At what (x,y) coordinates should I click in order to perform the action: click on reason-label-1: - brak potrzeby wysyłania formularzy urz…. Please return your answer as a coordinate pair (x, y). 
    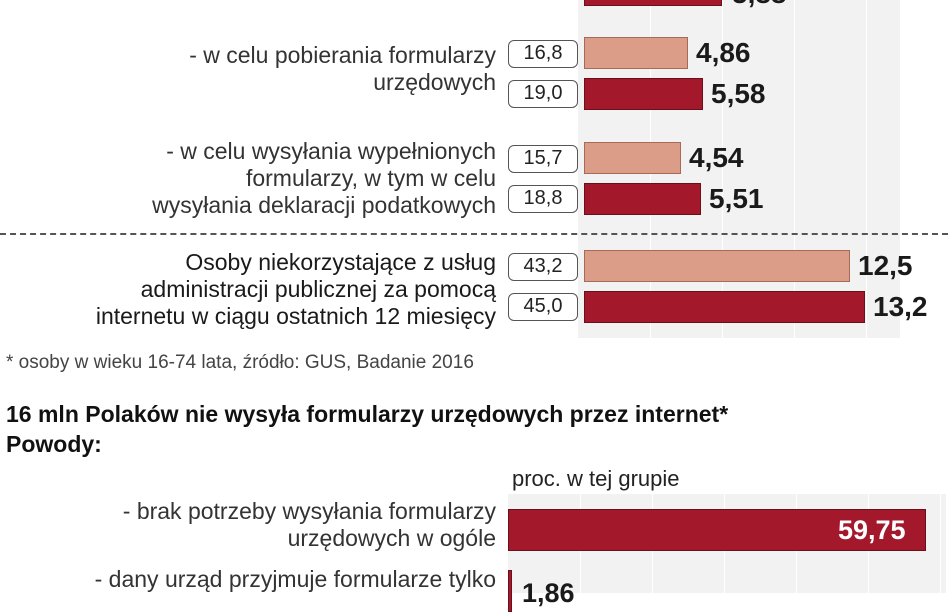
    Looking at the image, I should click on (309, 525).